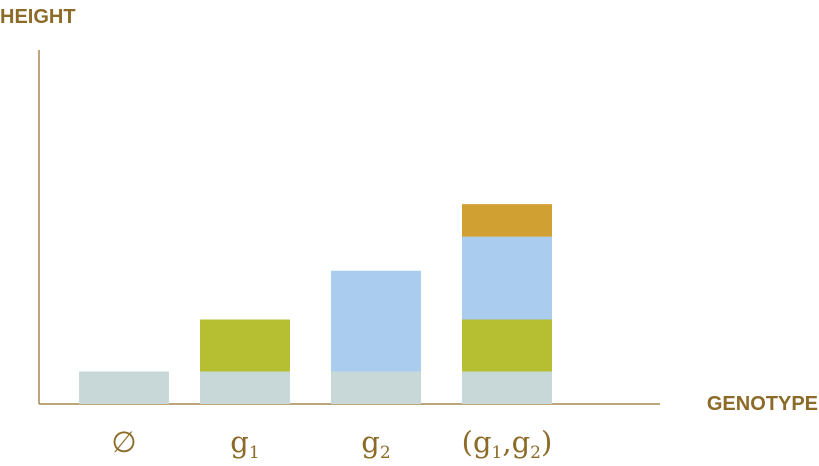 The width and height of the screenshot is (819, 466). I want to click on y-axis-title: HEIGHT, so click(38, 17).